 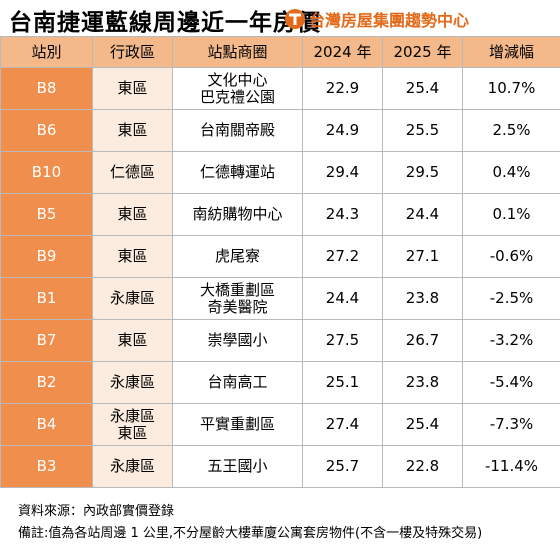 I want to click on area-line: 仁德轉運站, so click(x=237, y=172).